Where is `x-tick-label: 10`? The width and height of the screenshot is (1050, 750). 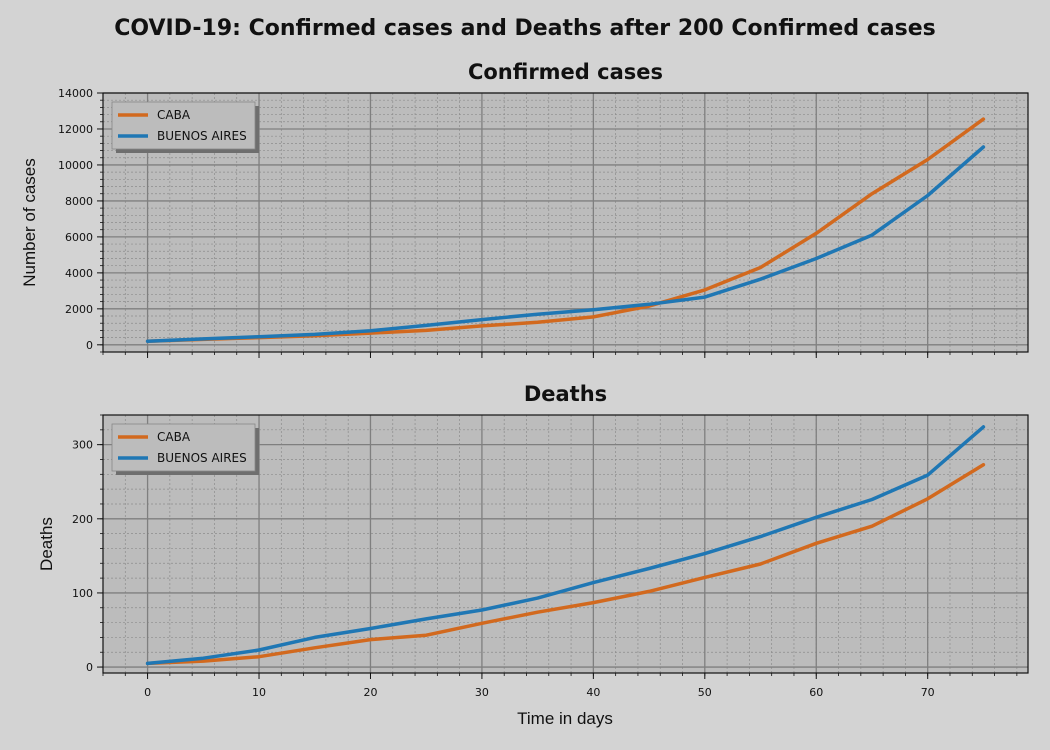 x-tick-label: 10 is located at coordinates (259, 692).